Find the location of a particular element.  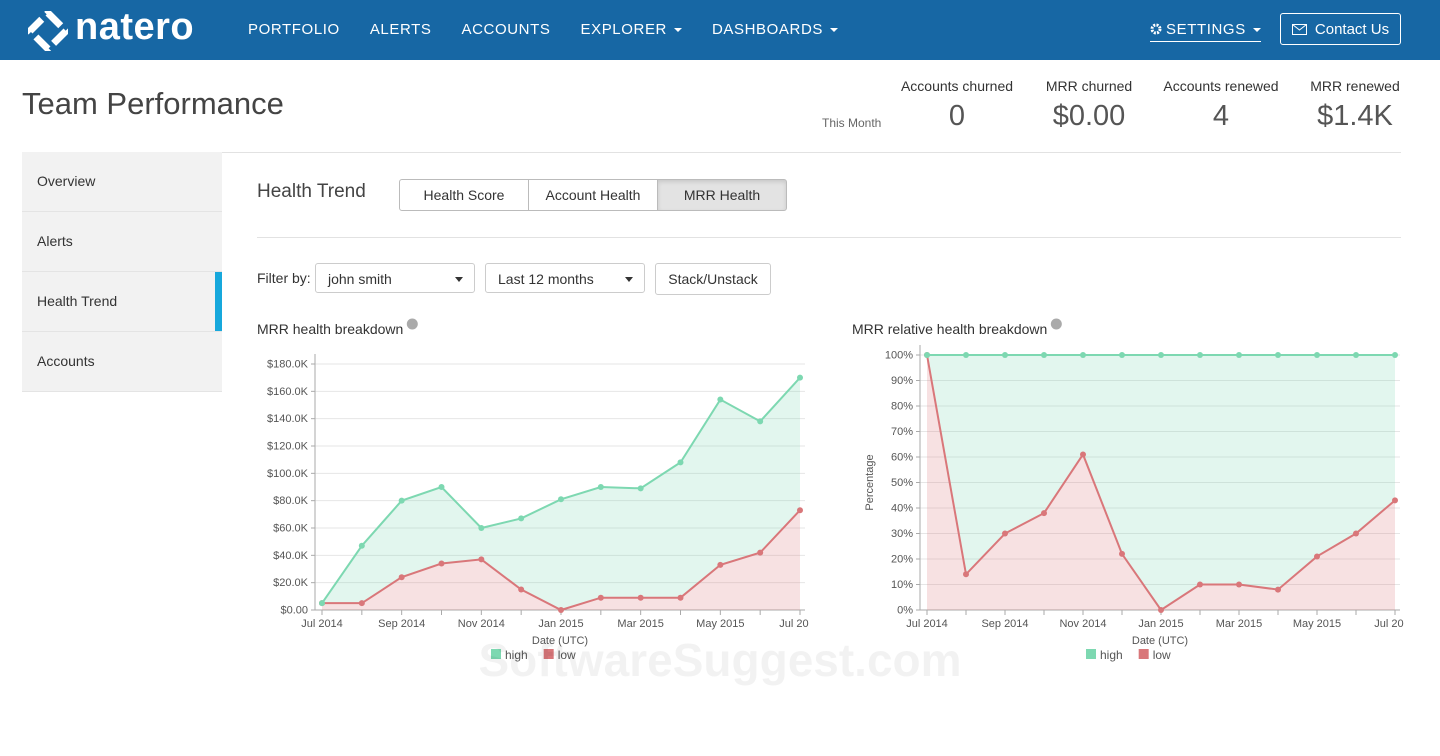

filter-select: john smith is located at coordinates (395, 278).